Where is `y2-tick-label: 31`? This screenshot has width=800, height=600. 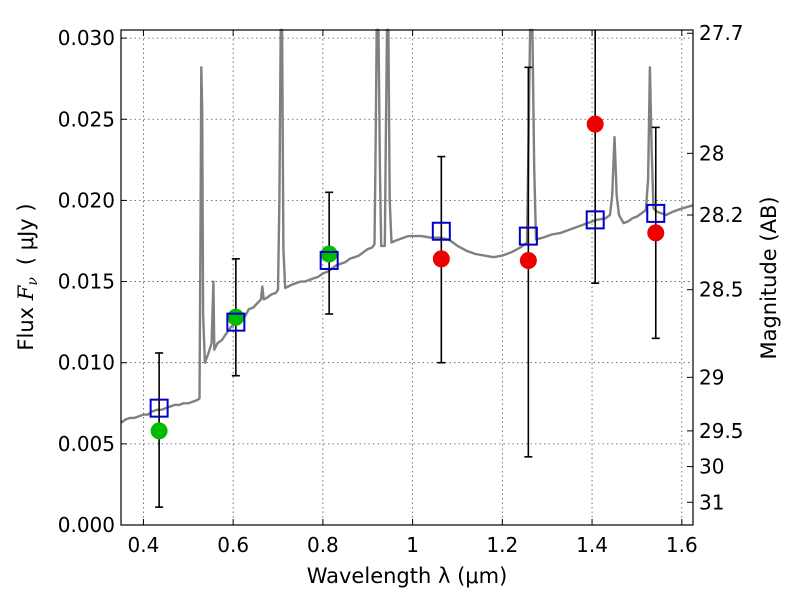
y2-tick-label: 31 is located at coordinates (711, 502).